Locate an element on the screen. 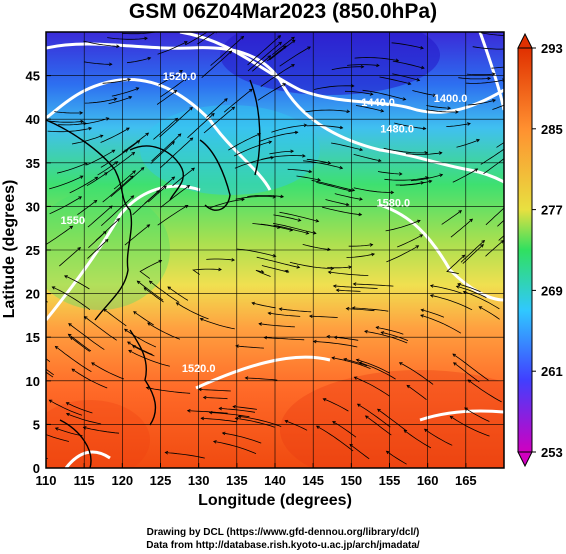 This screenshot has width=566, height=554. y-tick-label: 45 is located at coordinates (33, 76).